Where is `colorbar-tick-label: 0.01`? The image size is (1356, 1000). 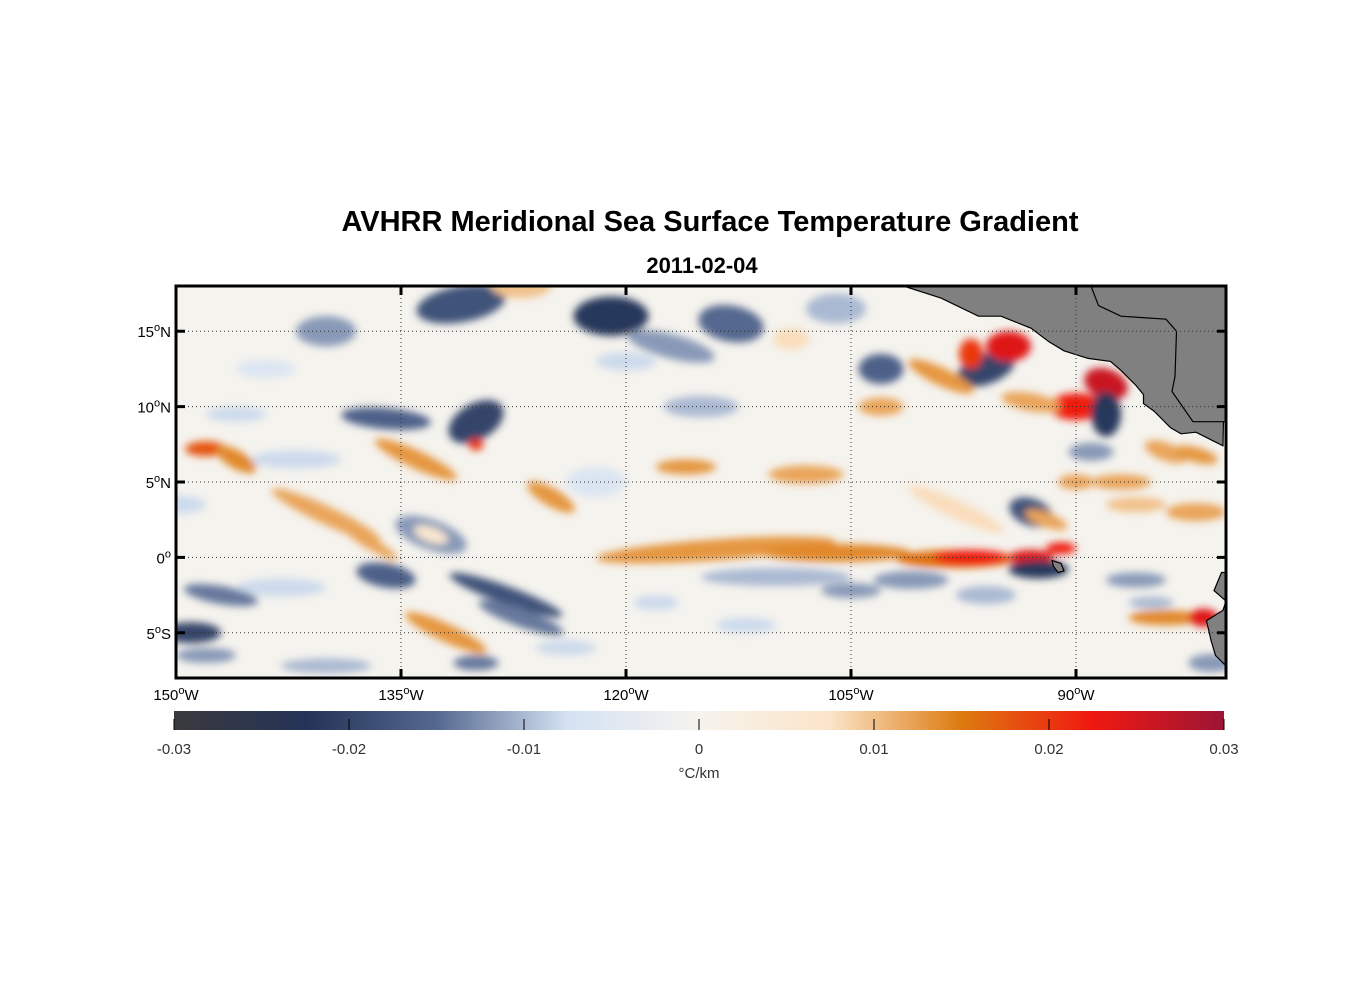 colorbar-tick-label: 0.01 is located at coordinates (873, 749).